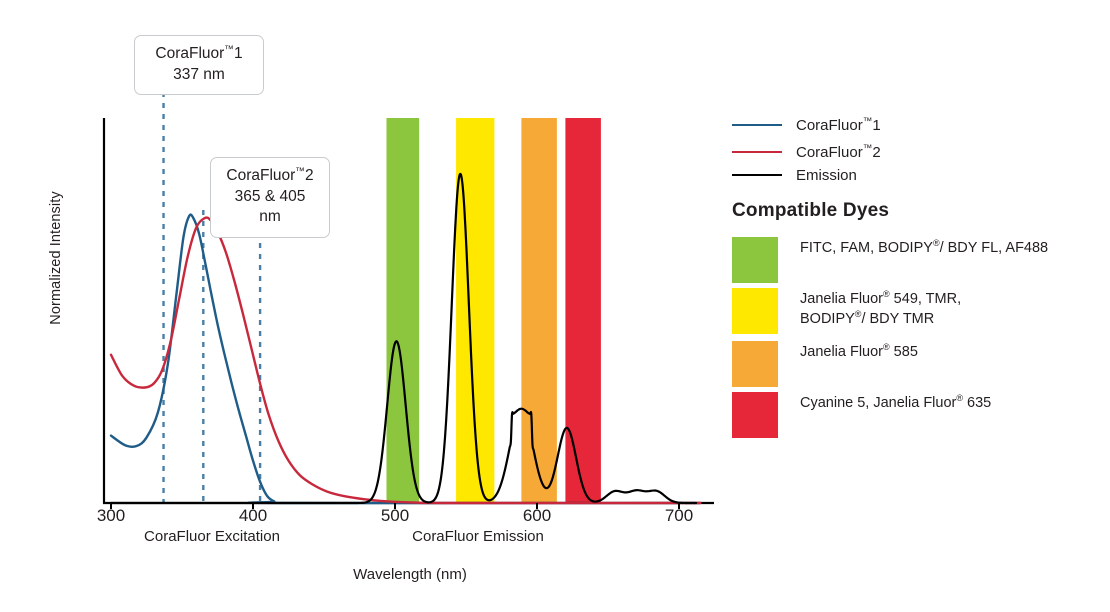  I want to click on dye-item-4: Cyanine 5, Janelia Fluor® 635, so click(861, 415).